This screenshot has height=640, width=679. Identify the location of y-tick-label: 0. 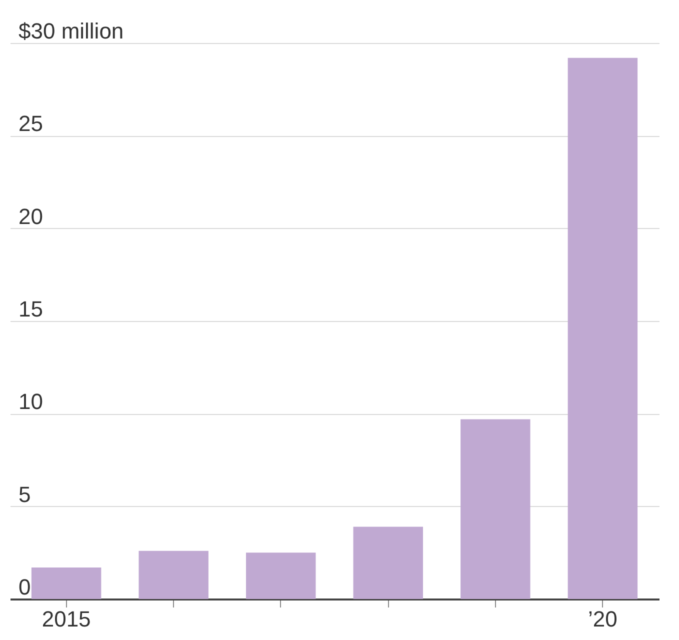
(24, 587).